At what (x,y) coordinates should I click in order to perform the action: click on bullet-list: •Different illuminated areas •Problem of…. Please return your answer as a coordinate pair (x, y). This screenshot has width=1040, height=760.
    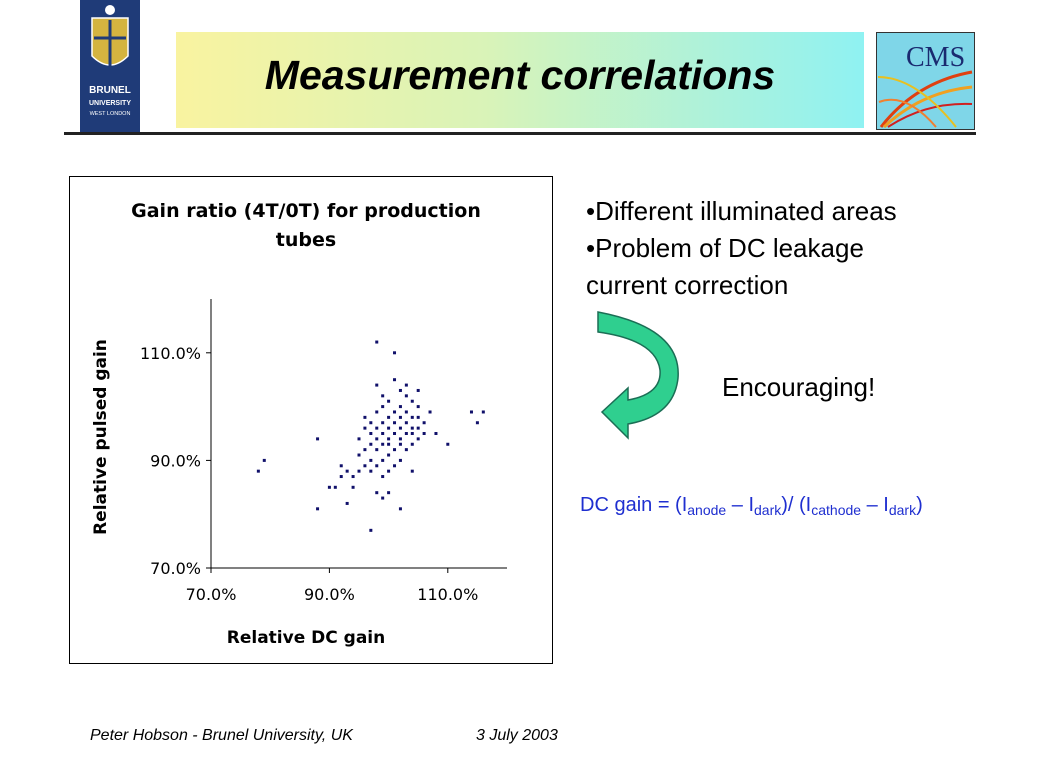
    Looking at the image, I should click on (796, 248).